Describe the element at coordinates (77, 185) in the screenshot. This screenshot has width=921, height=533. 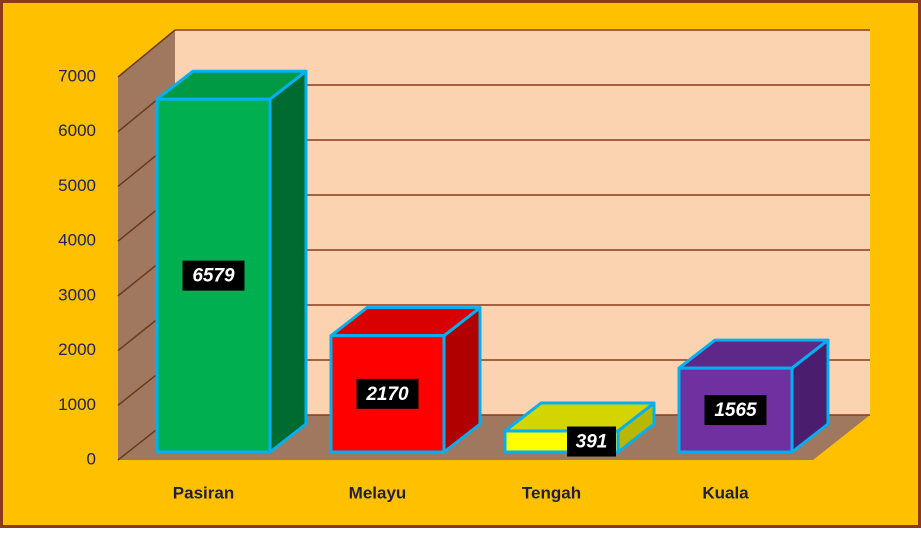
I see `y-tick-label: 5000` at that location.